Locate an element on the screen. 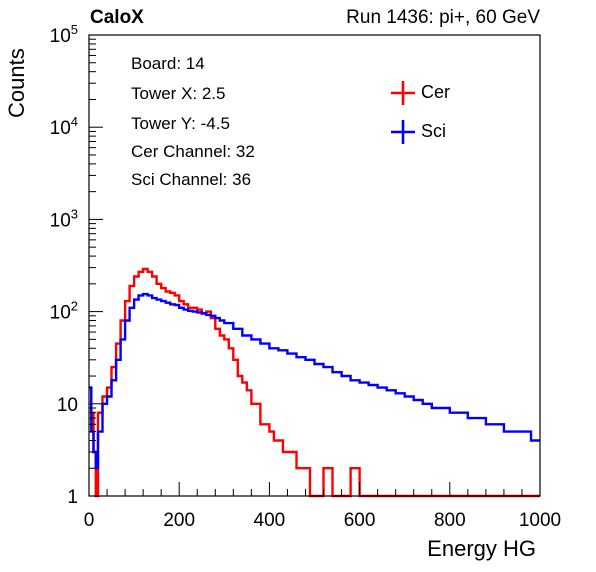 This screenshot has height=572, width=596. y-axis-title: Counts is located at coordinates (16, 83).